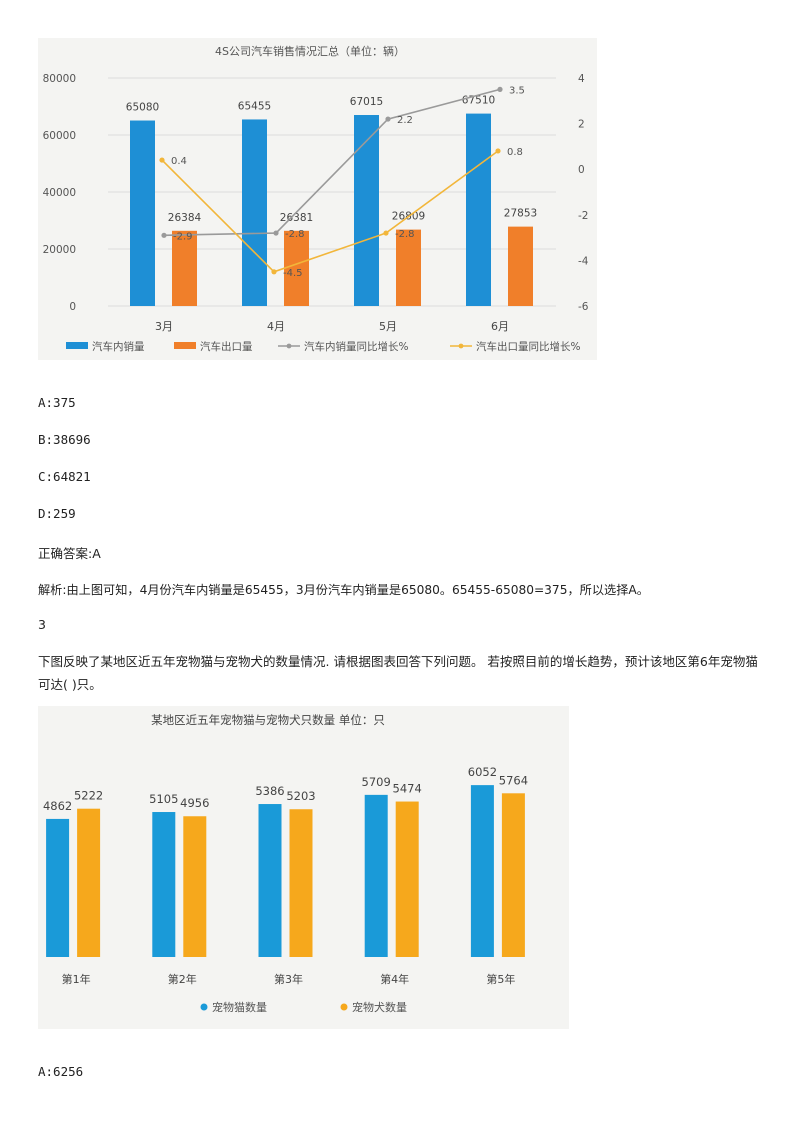 The image size is (800, 1132). I want to click on legend-label: 宠物犬数量, so click(379, 1007).